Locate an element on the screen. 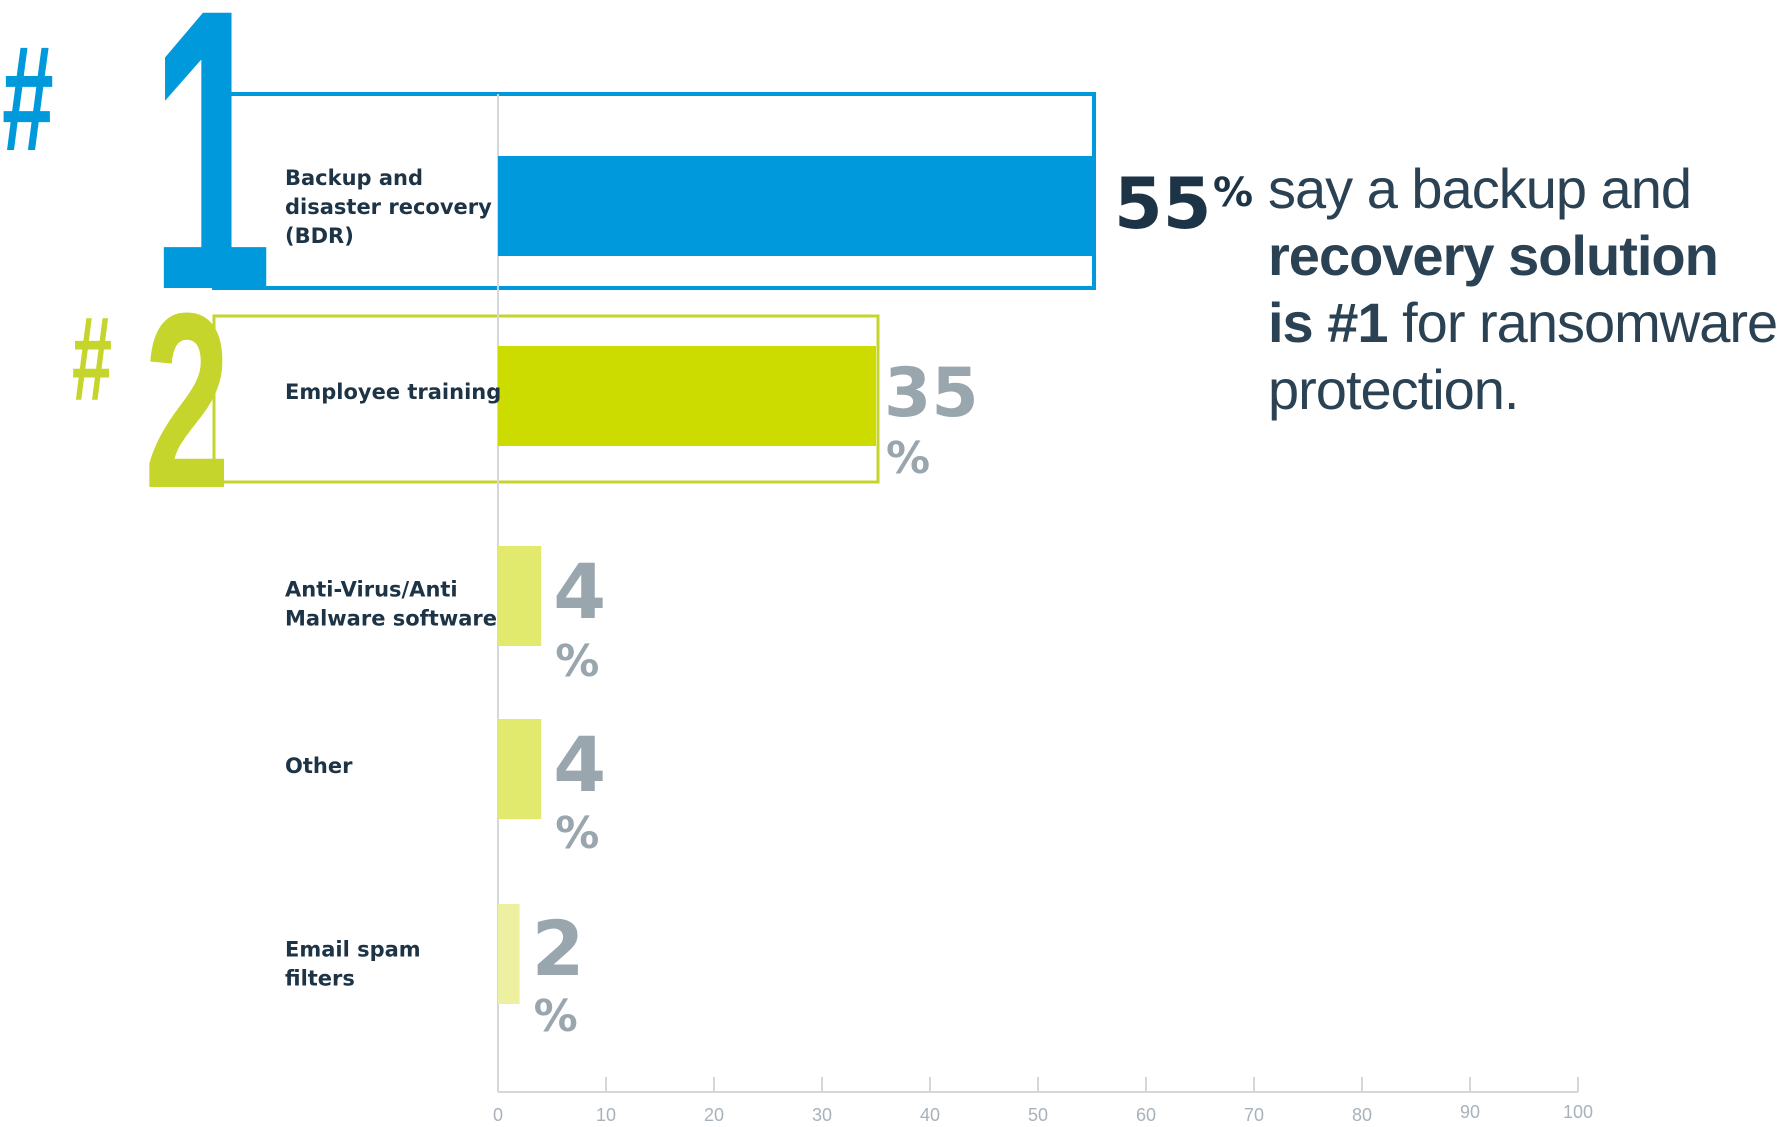  x-tick-label-10: 10 is located at coordinates (606, 1115).